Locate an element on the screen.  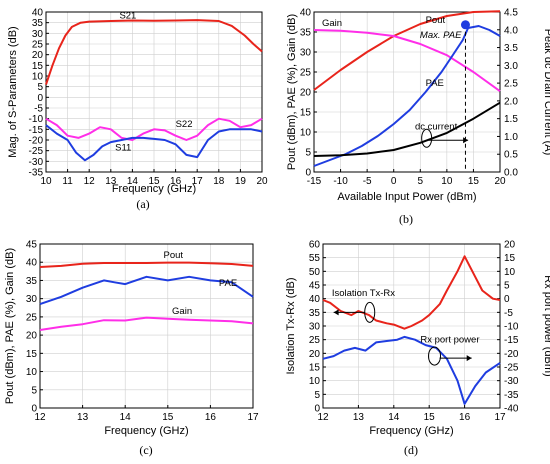
y2-tick-label: 2.0 is located at coordinates (511, 101).